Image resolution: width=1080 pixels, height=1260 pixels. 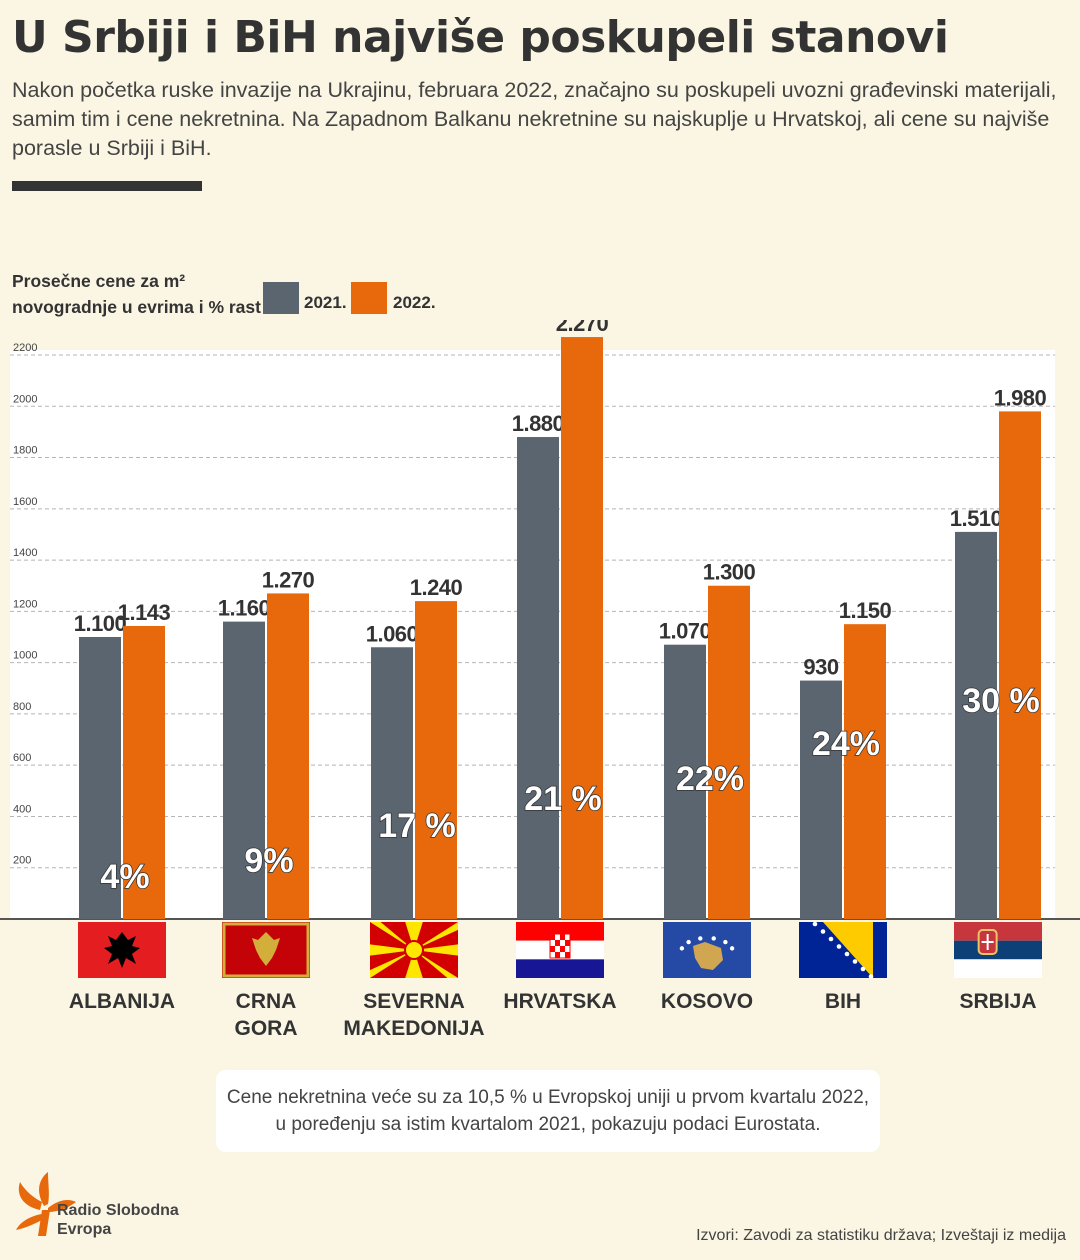 What do you see at coordinates (1001, 701) in the screenshot?
I see `growth-label: 30 %` at bounding box center [1001, 701].